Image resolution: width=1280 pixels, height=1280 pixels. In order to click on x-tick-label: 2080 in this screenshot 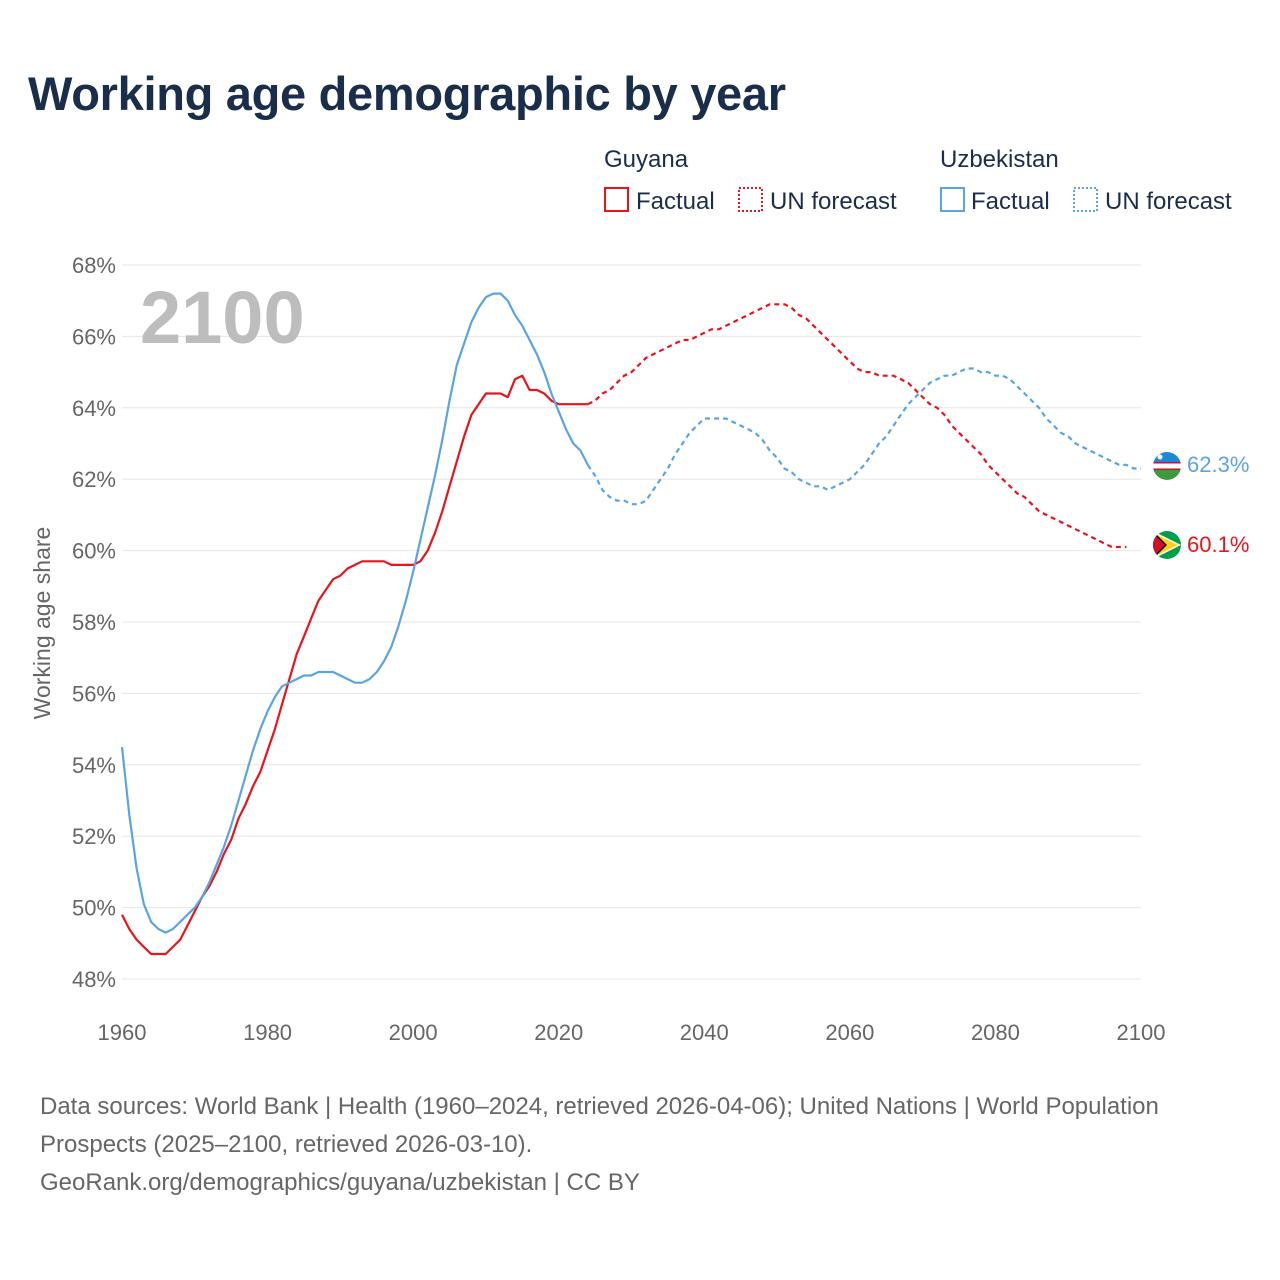, I will do `click(995, 1032)`.